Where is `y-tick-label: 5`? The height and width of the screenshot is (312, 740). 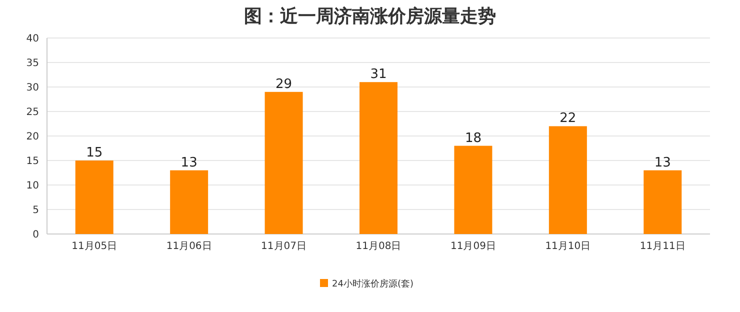 y-tick-label: 5 is located at coordinates (35, 210).